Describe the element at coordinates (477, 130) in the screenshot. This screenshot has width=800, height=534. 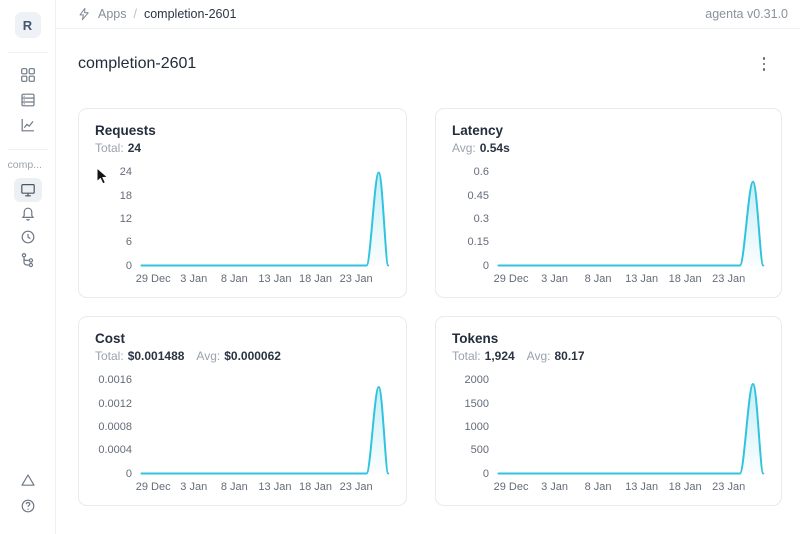
I see `card-title: Latency` at that location.